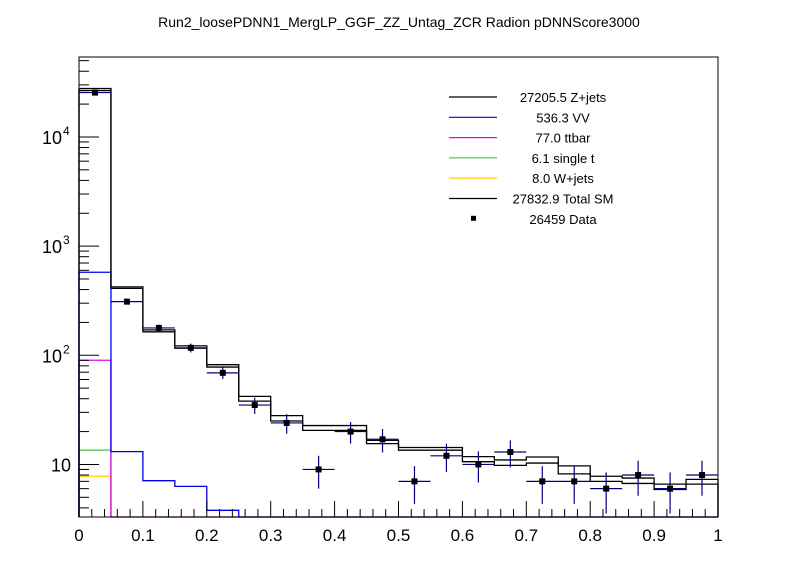  Describe the element at coordinates (563, 97) in the screenshot. I see `legend-label: 27205.5 Z+jets` at that location.